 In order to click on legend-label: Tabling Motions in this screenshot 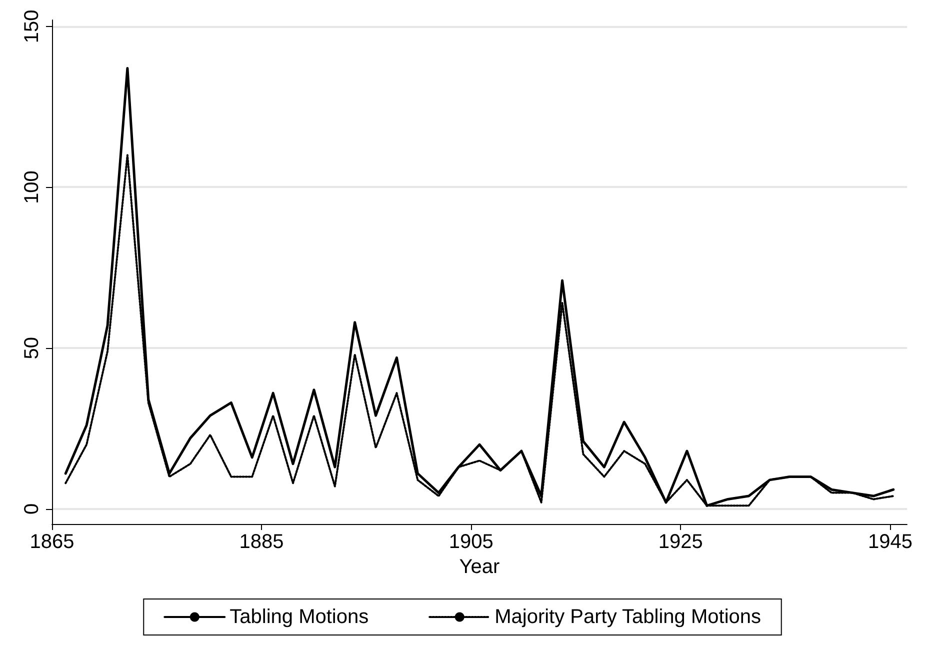, I will do `click(299, 617)`.